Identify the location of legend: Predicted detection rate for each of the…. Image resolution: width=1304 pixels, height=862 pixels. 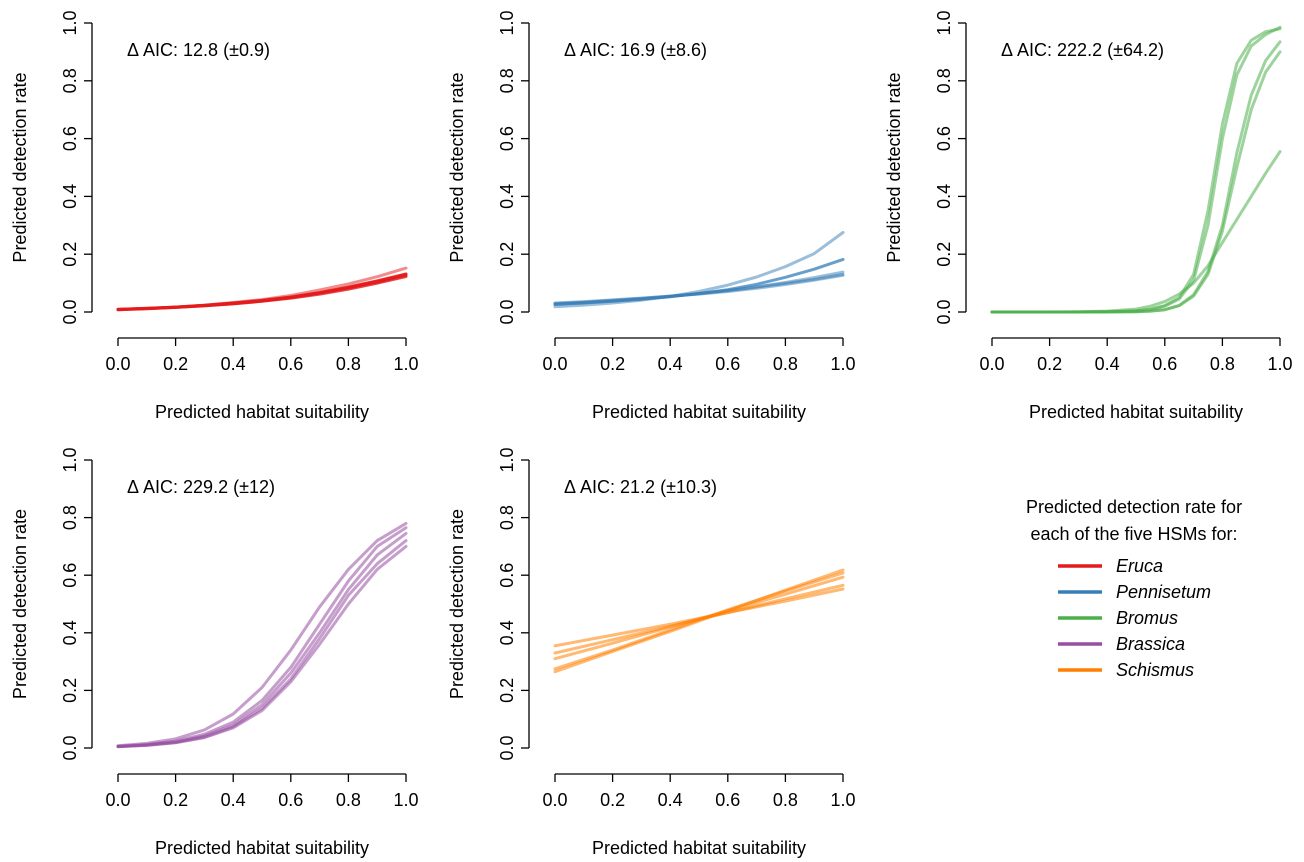
(1134, 588).